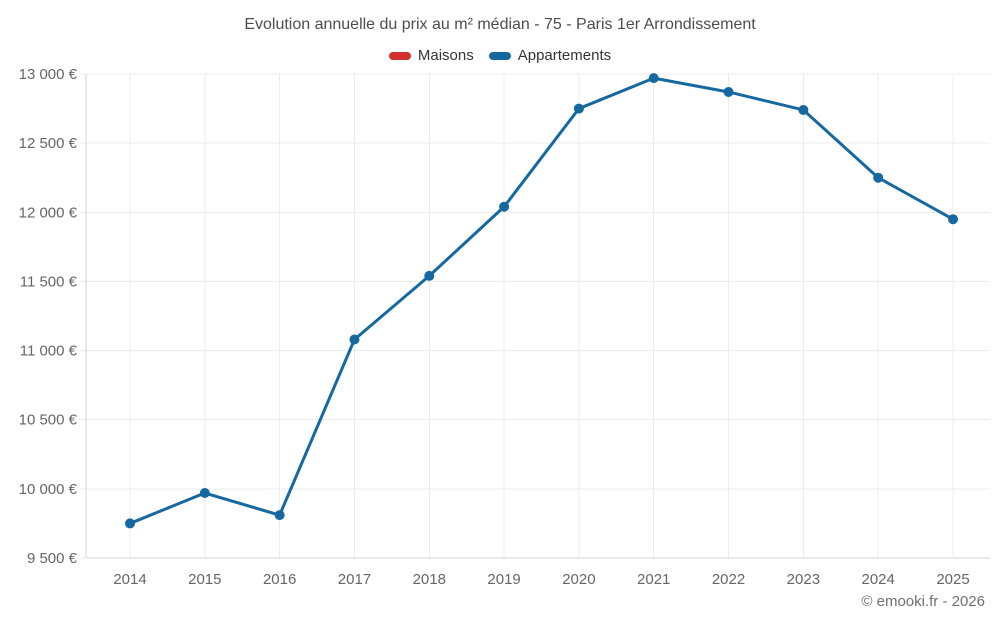  Describe the element at coordinates (578, 579) in the screenshot. I see `x-tick-label: 2020` at that location.